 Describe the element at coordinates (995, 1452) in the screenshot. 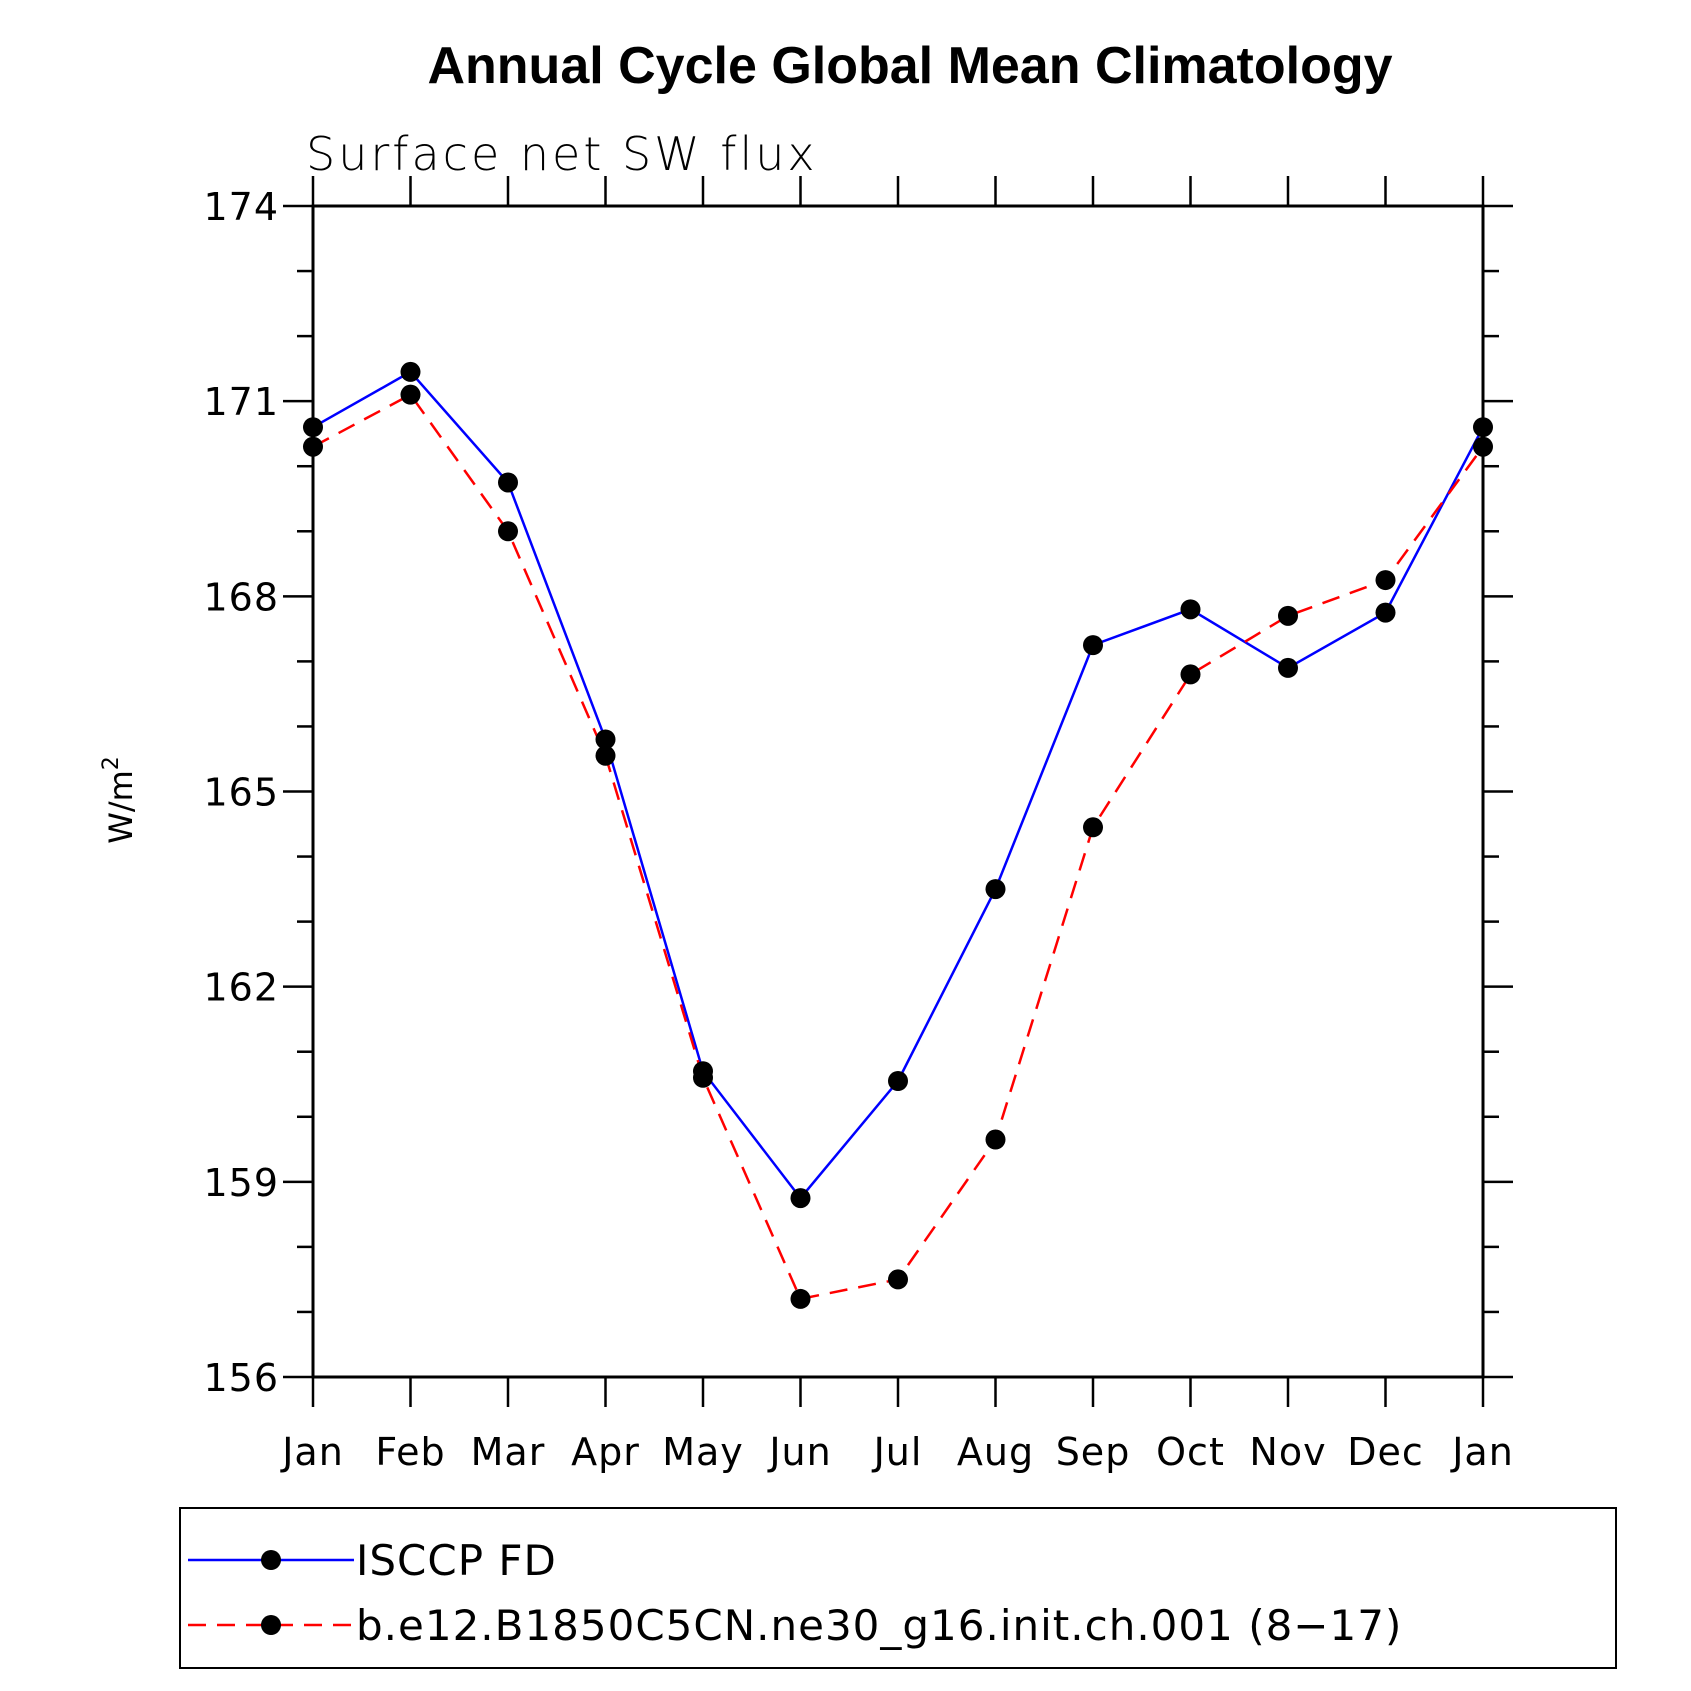

I see `x-tick-label: Aug` at that location.